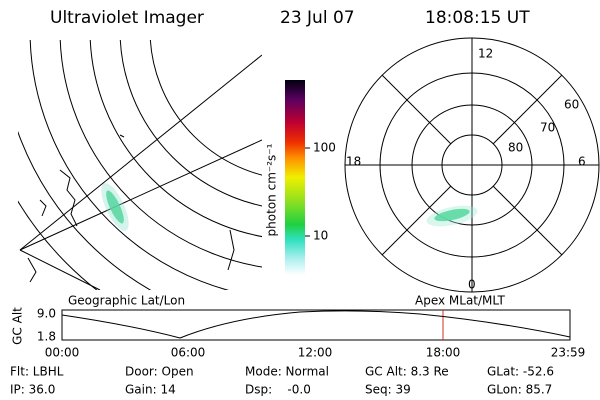 Image resolution: width=600 pixels, height=400 pixels. Describe the element at coordinates (571, 105) in the screenshot. I see `mlat-label: 60` at that location.